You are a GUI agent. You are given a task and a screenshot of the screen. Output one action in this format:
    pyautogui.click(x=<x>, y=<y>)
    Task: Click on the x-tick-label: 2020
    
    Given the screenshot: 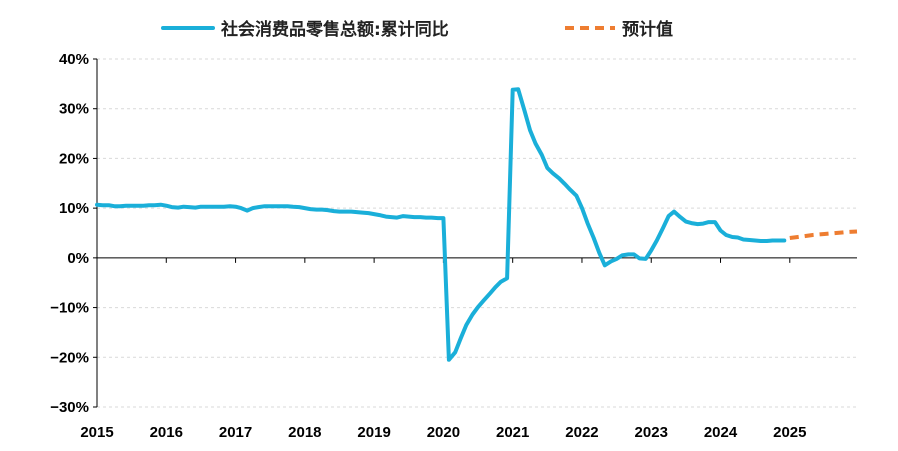 What is the action you would take?
    pyautogui.click(x=443, y=432)
    